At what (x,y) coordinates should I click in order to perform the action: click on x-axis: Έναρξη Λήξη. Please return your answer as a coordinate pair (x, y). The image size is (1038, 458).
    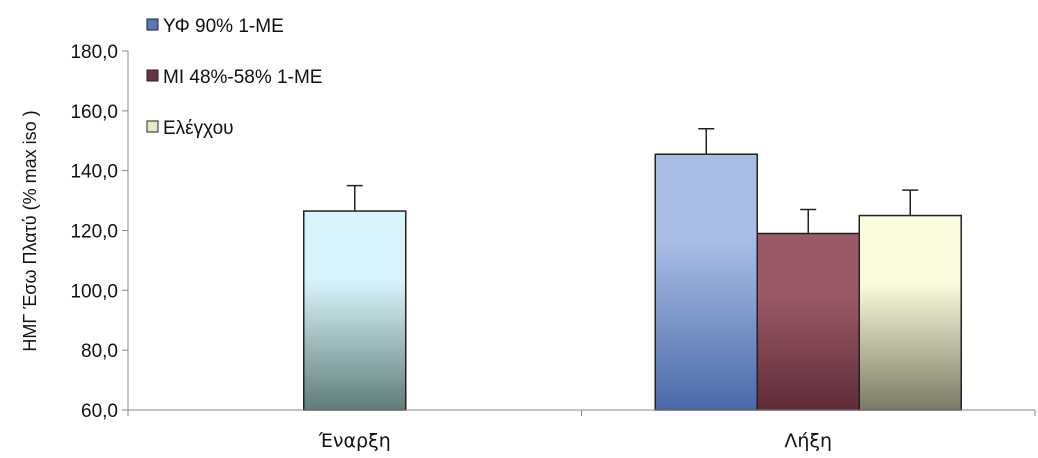
    Looking at the image, I should click on (581, 430).